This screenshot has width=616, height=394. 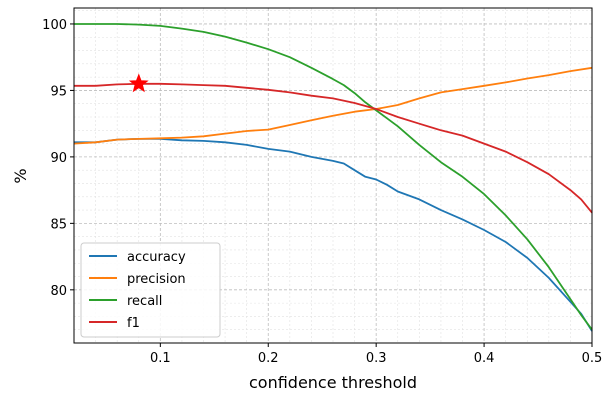 What do you see at coordinates (20, 175) in the screenshot?
I see `y-axis-label: %` at bounding box center [20, 175].